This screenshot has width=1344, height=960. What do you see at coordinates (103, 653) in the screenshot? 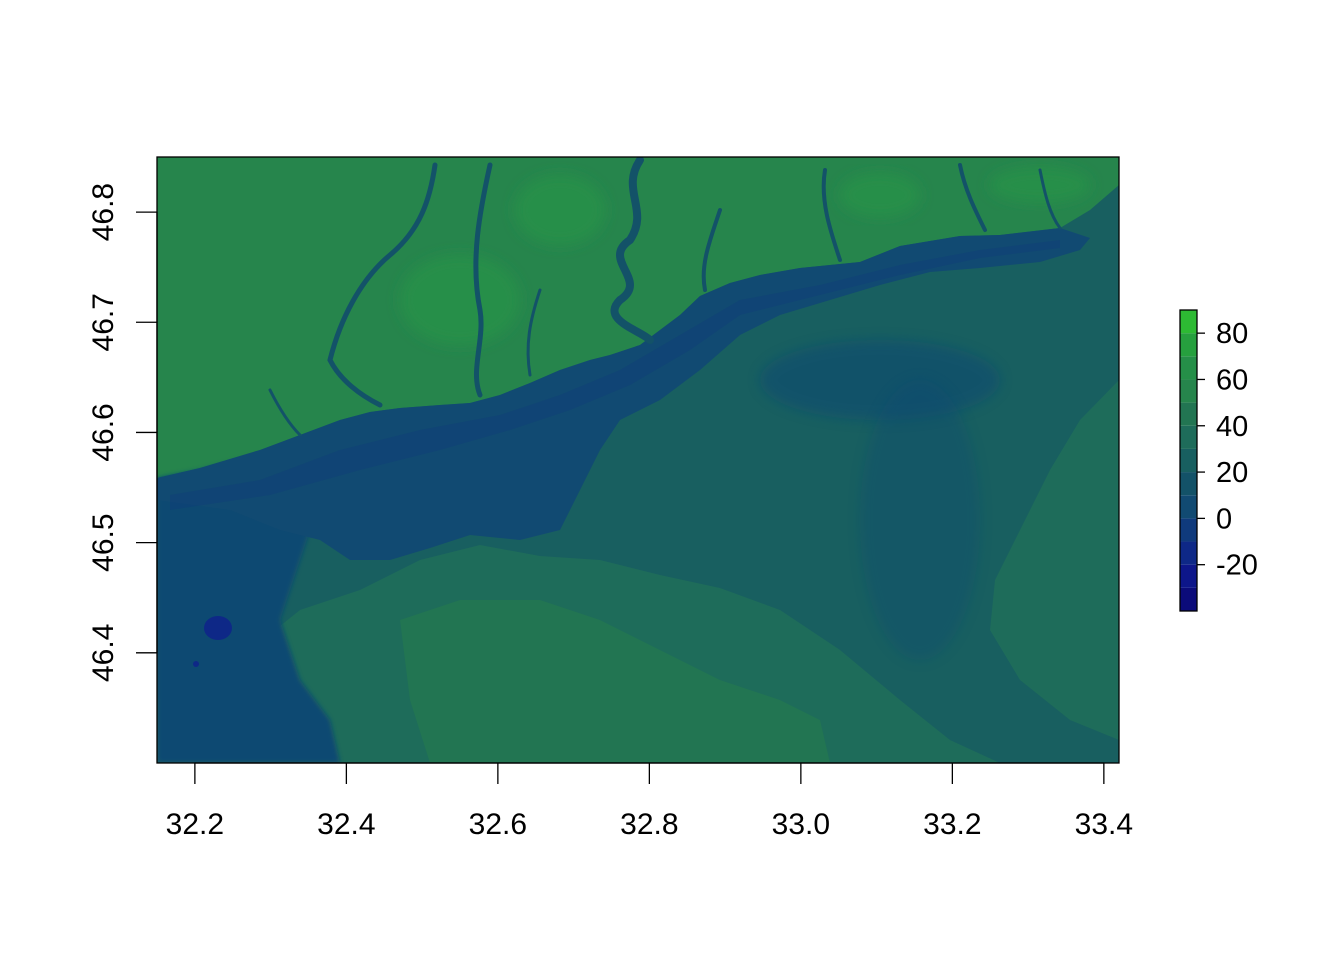
I see `y-tick-label: 46.4` at bounding box center [103, 653].